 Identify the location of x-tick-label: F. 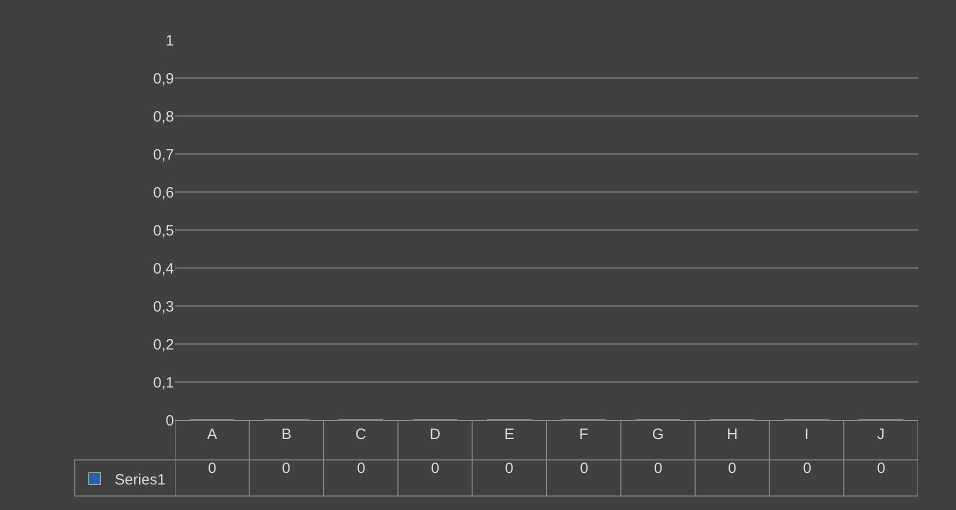
(583, 434).